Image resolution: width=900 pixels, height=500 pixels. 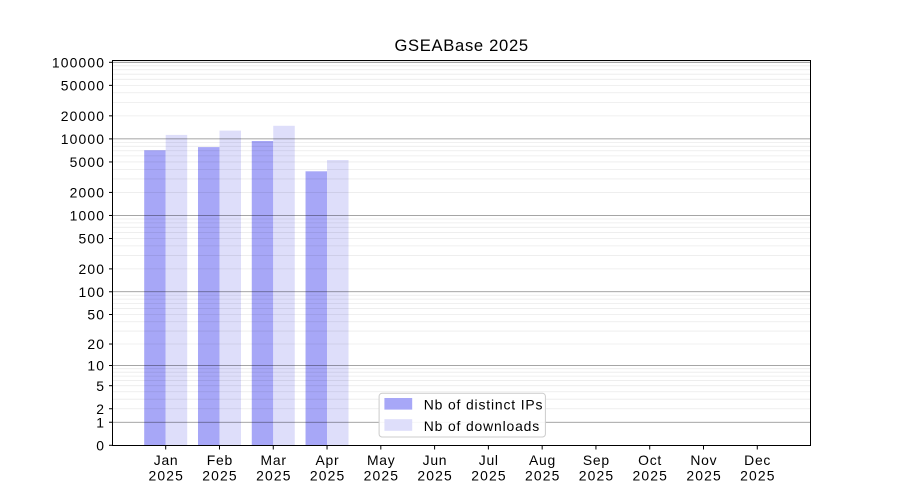 I want to click on svg-text: 10000, so click(x=83, y=139).